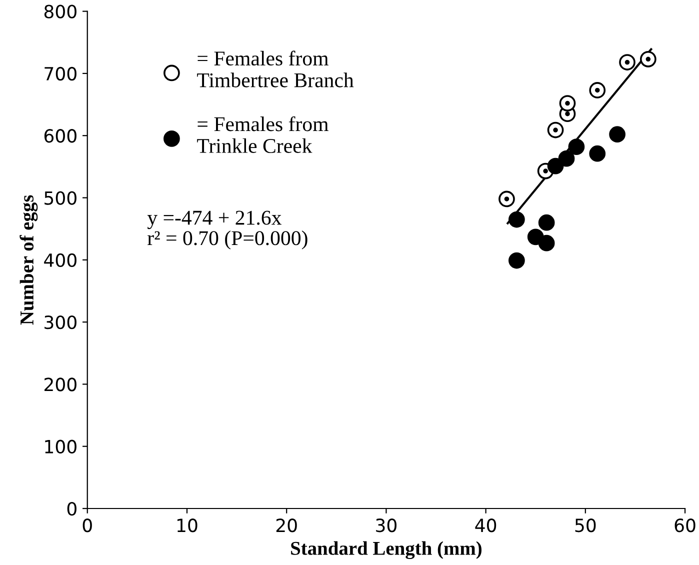 This screenshot has height=565, width=699. I want to click on y-tick-label: 200, so click(60, 385).